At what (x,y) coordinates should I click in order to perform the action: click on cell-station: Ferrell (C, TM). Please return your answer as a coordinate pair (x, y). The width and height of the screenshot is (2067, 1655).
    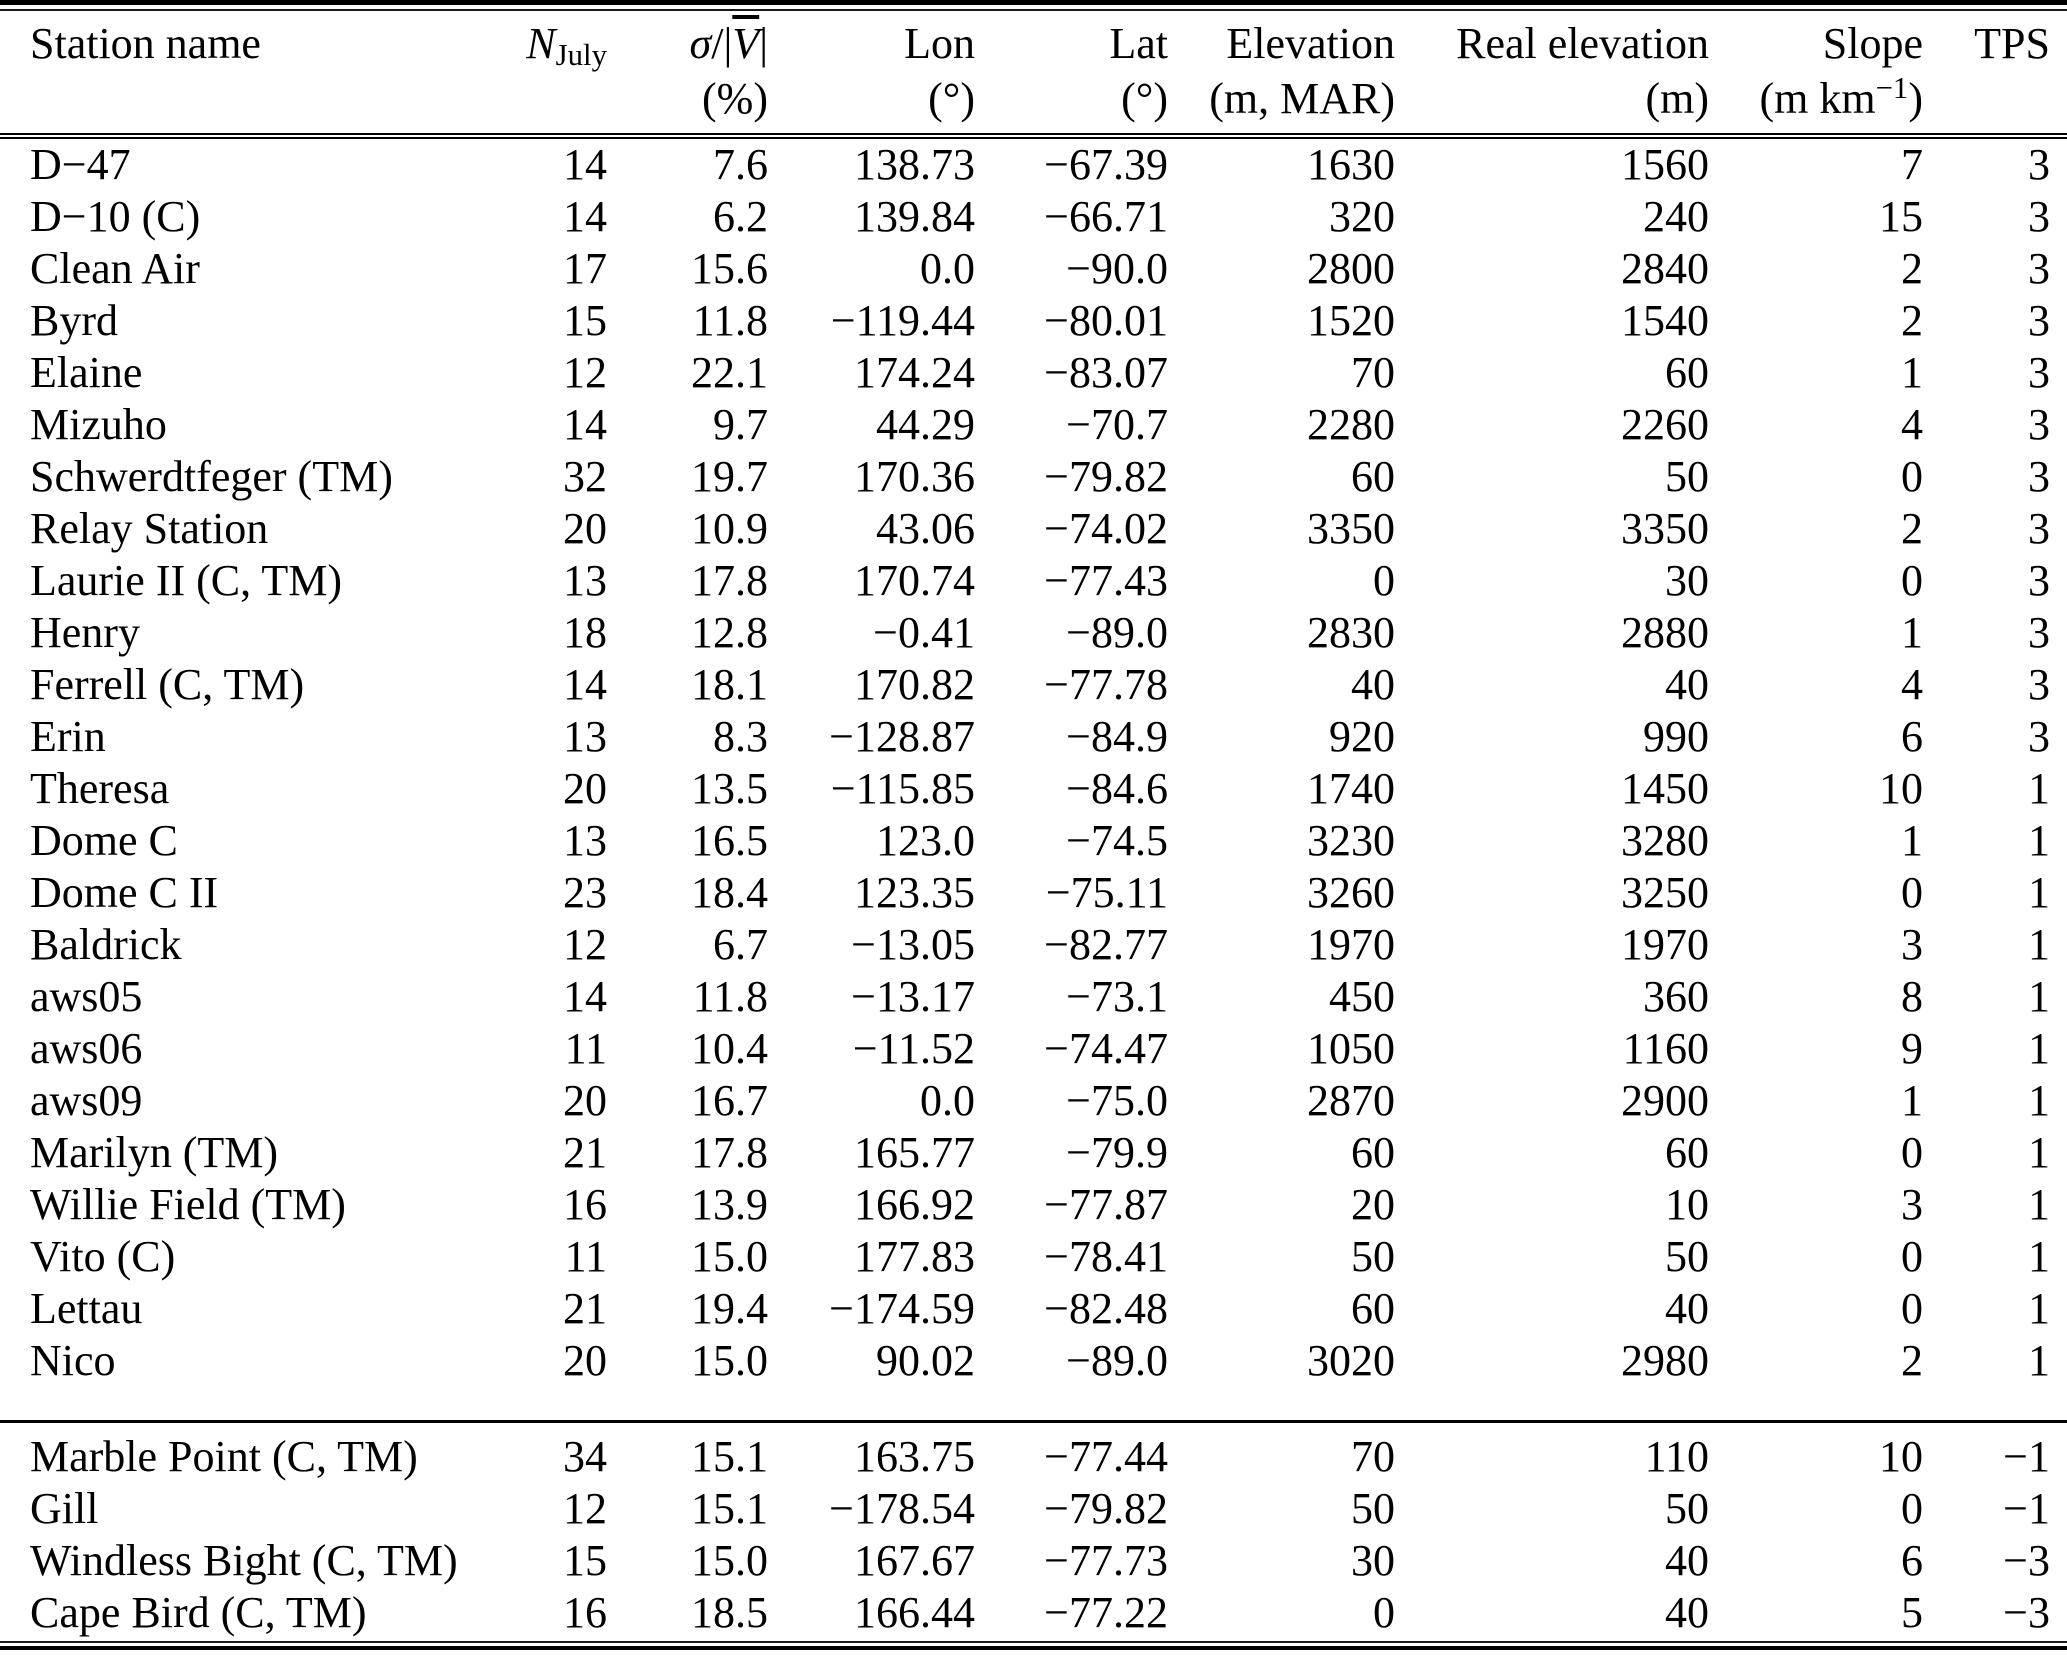
    Looking at the image, I should click on (167, 684).